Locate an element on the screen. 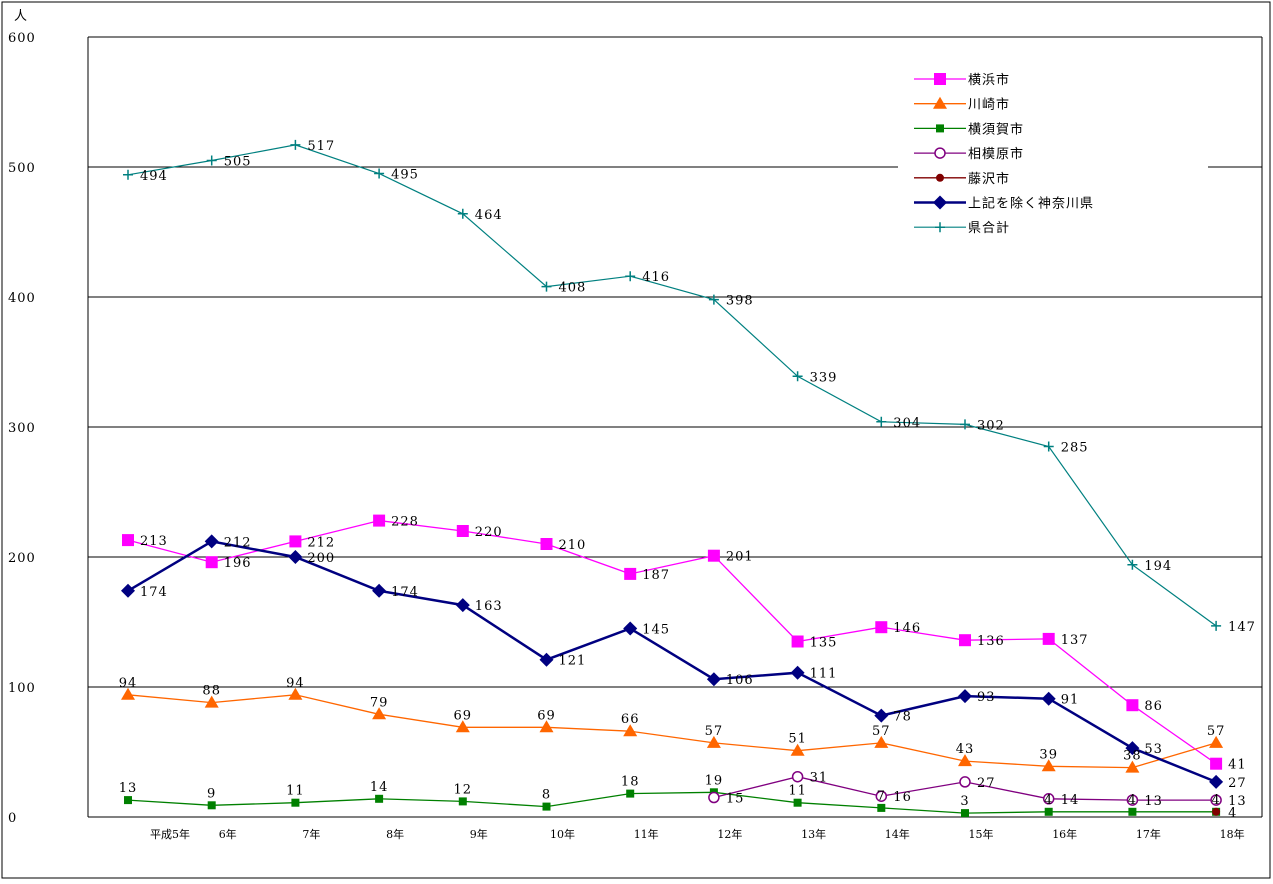  data-label: 51 is located at coordinates (797, 739).